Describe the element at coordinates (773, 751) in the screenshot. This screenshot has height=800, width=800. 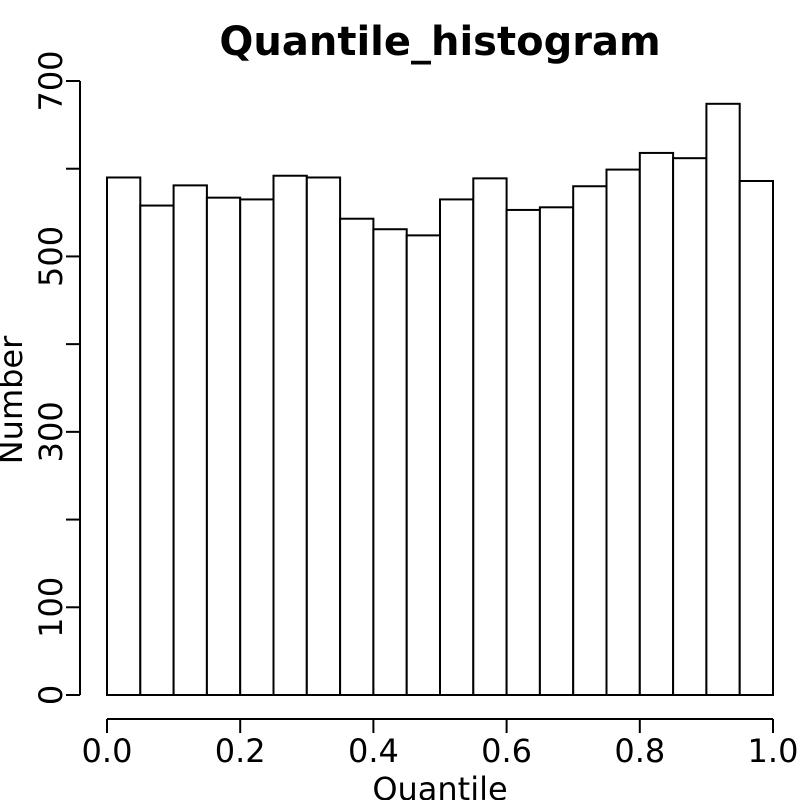
I see `x-tick-label: 1.0` at that location.